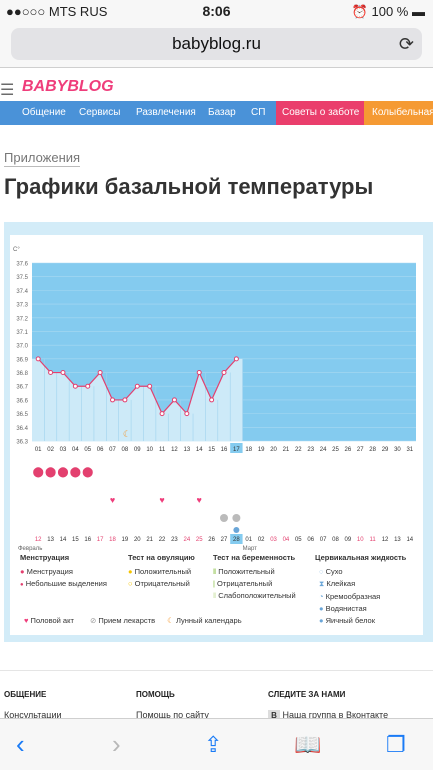  What do you see at coordinates (42, 158) in the screenshot?
I see `breadcrumb: Приложения` at bounding box center [42, 158].